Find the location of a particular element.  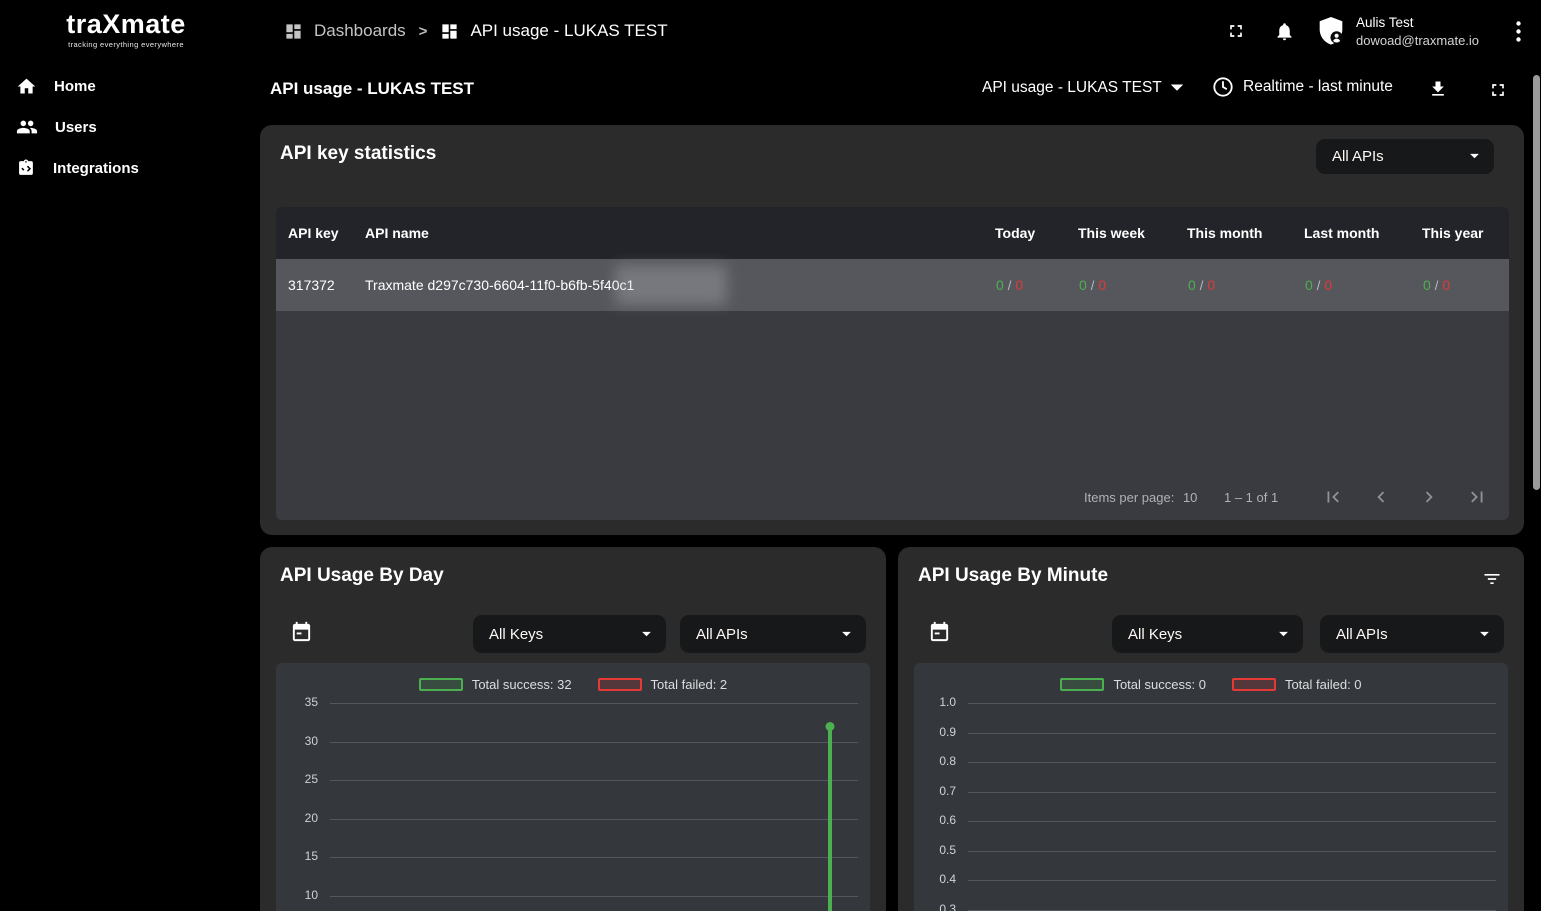

sidebar-item-users: Users is located at coordinates (56, 127).